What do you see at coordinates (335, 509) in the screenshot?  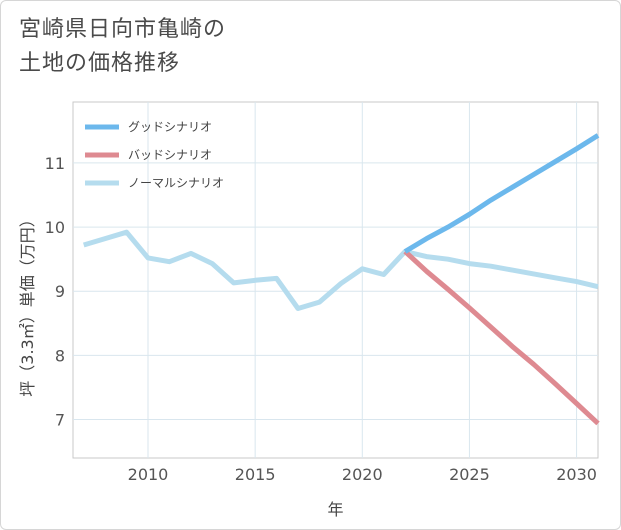 I see `x-axis-title: 年` at bounding box center [335, 509].